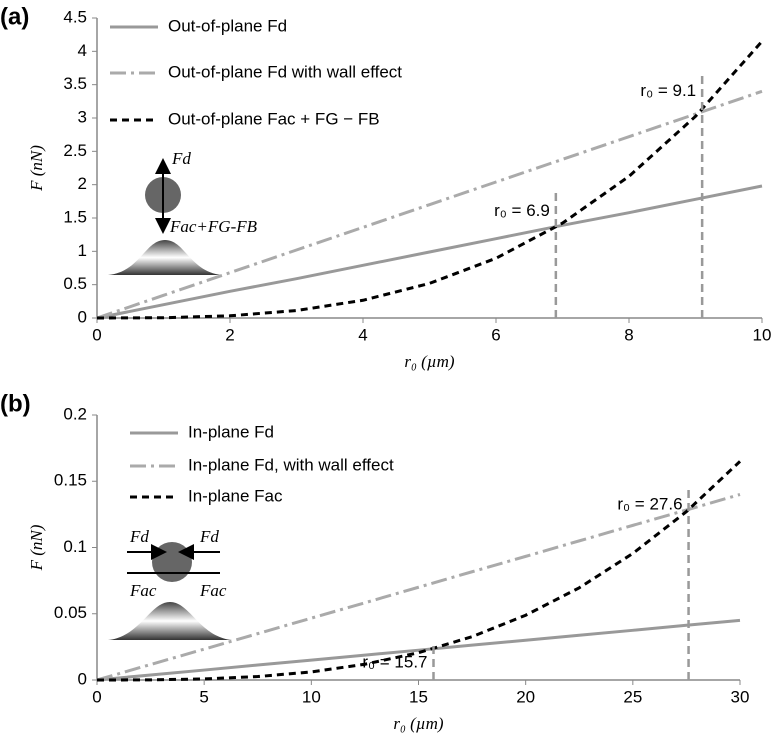 The image size is (774, 756). I want to click on y-tick-label: 3, so click(82, 116).